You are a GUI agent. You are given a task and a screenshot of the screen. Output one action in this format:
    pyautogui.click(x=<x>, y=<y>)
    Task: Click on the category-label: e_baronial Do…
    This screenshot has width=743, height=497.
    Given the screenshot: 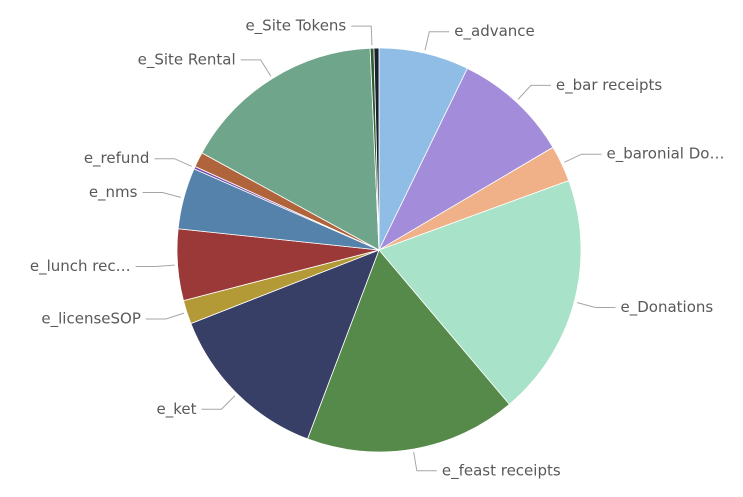 What is the action you would take?
    pyautogui.click(x=665, y=154)
    